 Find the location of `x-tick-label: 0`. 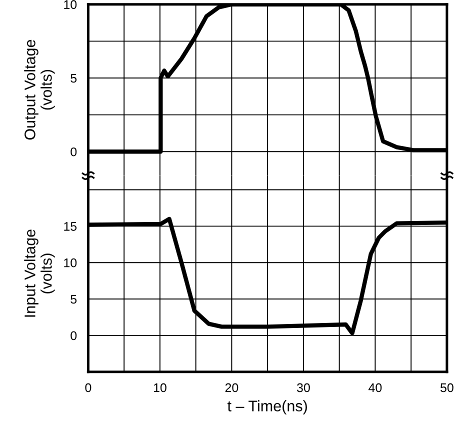

x-tick-label: 0 is located at coordinates (88, 387).